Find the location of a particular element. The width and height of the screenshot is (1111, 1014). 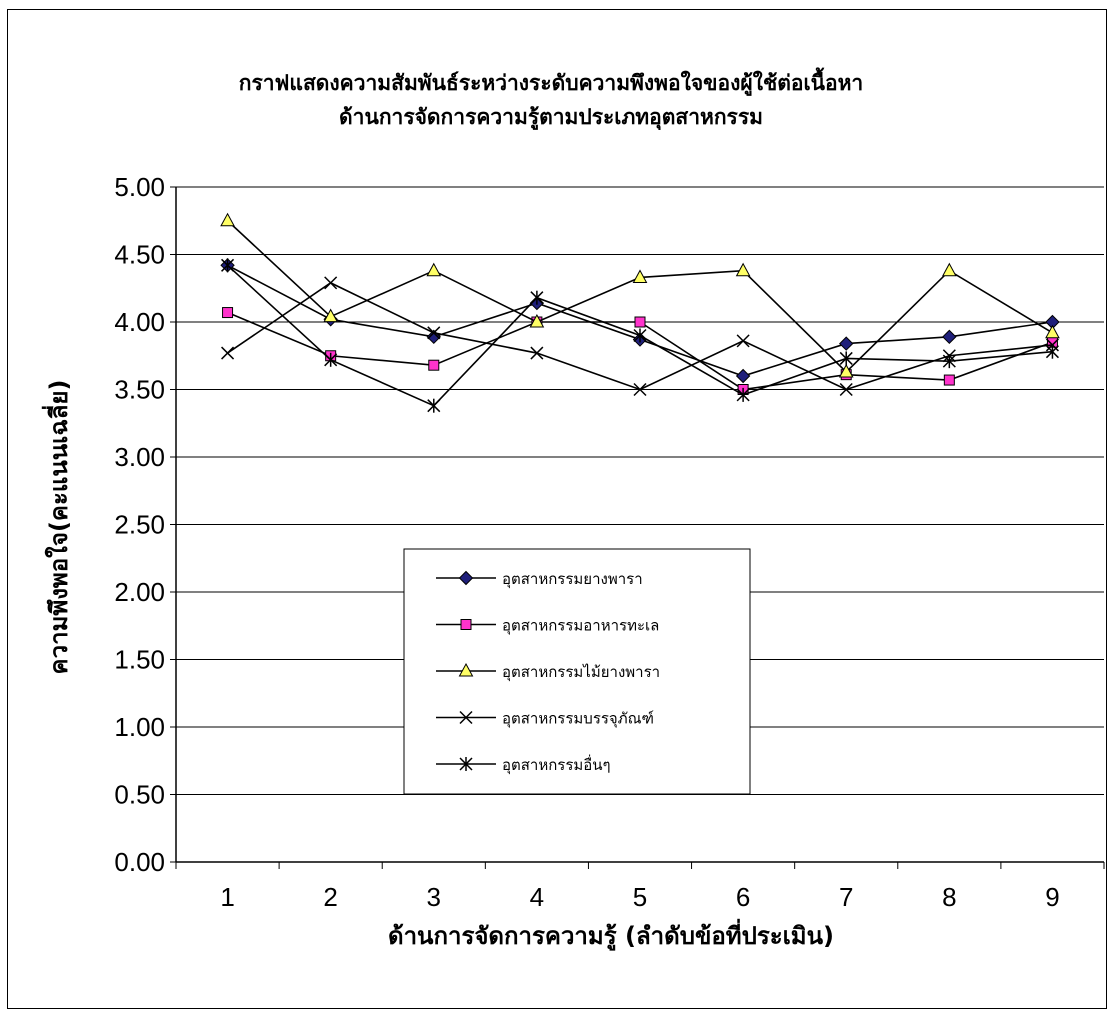

x-tick-label: 3 is located at coordinates (434, 897).